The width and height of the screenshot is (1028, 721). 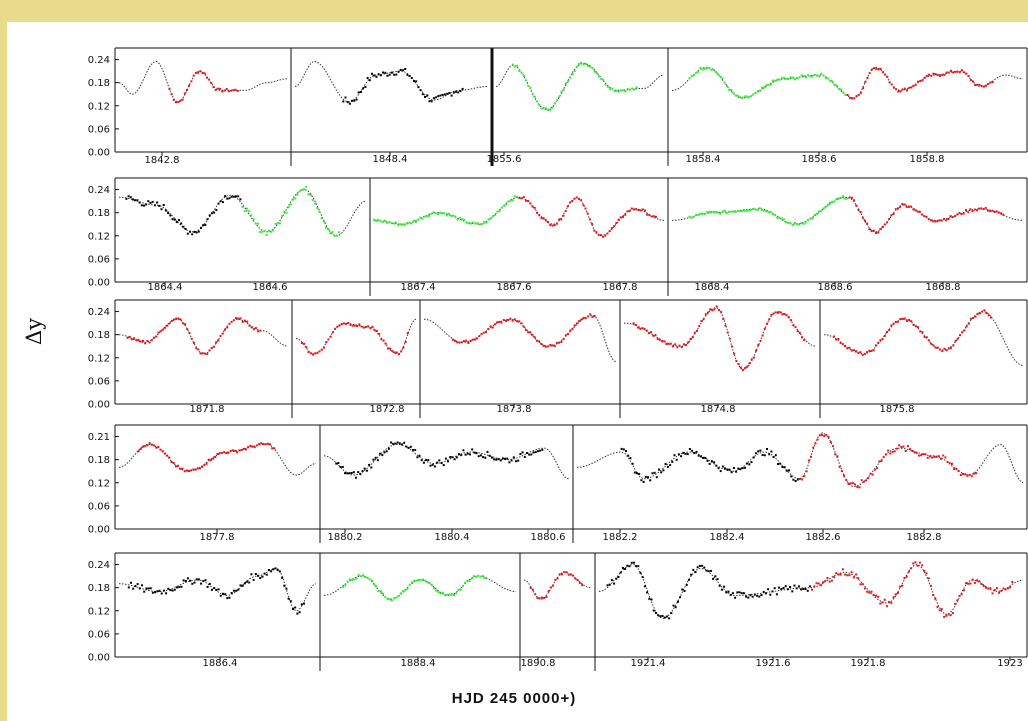 I want to click on x-tick-label: 1858.6, so click(x=819, y=159).